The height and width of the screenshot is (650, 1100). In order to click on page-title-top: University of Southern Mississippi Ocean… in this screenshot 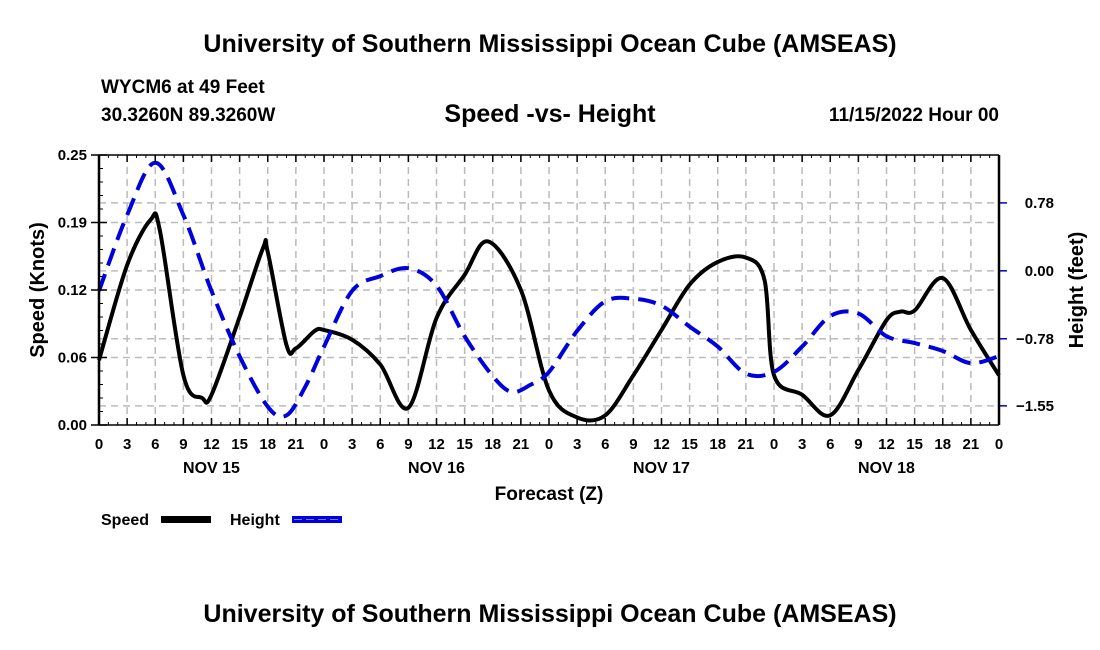, I will do `click(550, 44)`.